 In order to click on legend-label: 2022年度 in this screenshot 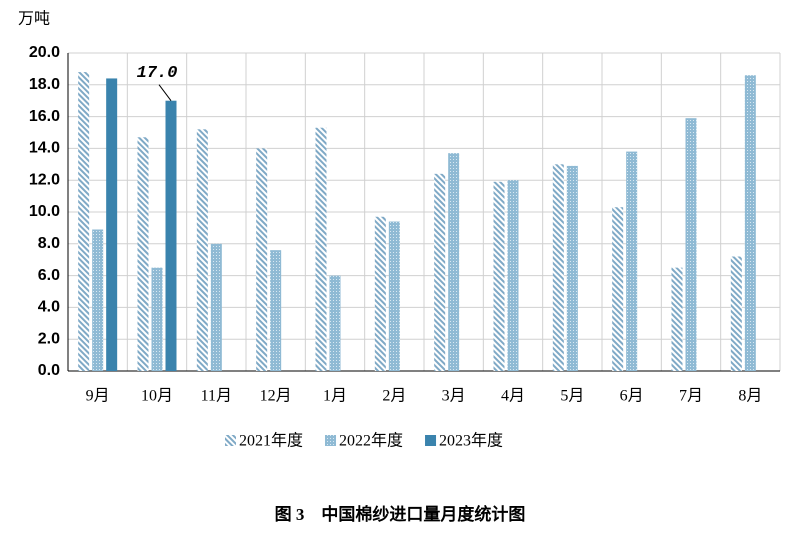, I will do `click(371, 441)`.